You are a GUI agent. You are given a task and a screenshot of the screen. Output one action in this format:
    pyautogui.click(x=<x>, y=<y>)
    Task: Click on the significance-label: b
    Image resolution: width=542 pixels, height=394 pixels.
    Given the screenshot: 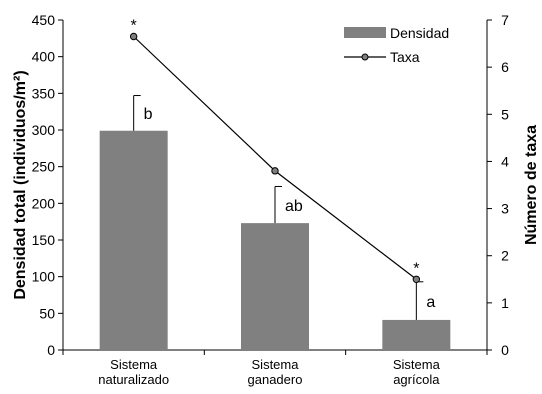 What is the action you would take?
    pyautogui.click(x=148, y=114)
    